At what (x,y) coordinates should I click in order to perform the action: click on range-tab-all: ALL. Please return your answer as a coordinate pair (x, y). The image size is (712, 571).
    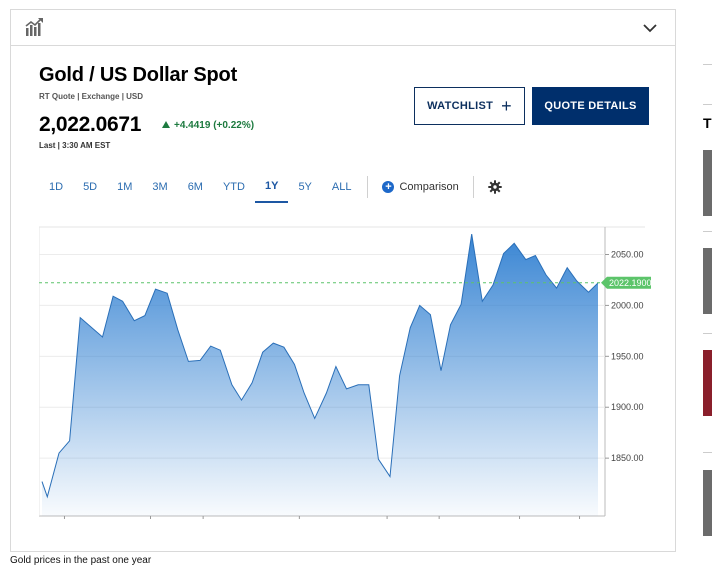
    Looking at the image, I should click on (341, 187).